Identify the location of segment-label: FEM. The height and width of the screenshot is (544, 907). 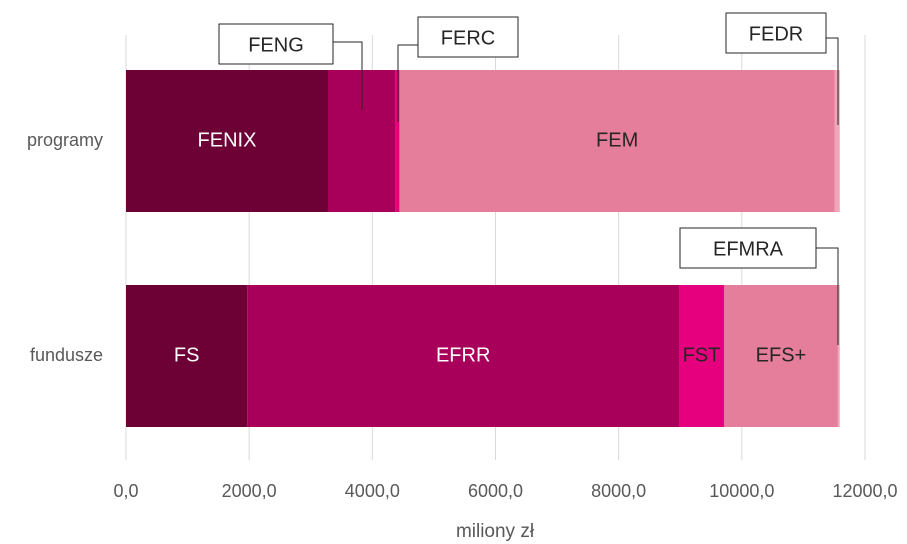
(617, 140).